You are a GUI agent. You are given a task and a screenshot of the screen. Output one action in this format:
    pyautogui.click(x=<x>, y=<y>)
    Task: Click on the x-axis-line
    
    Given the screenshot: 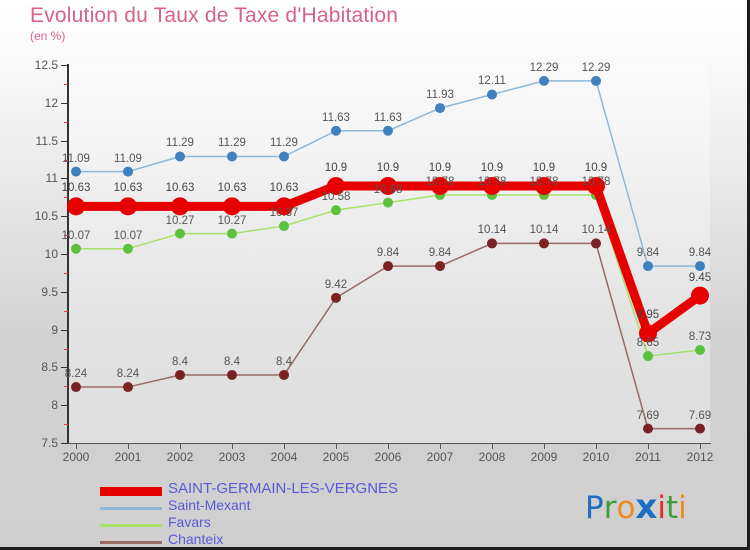 What is the action you would take?
    pyautogui.click(x=389, y=443)
    